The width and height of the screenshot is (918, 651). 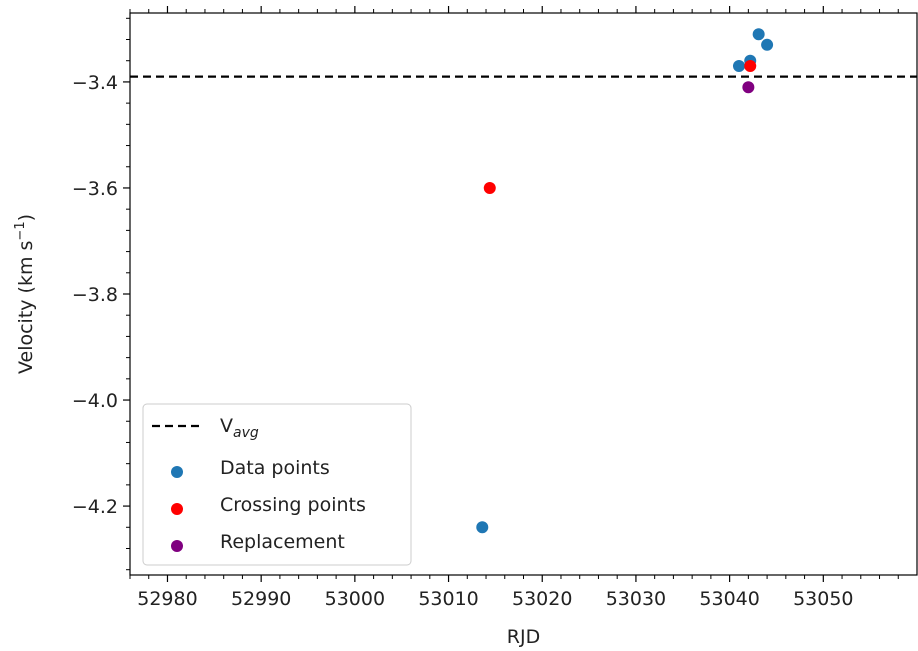 What do you see at coordinates (293, 505) in the screenshot?
I see `legend-label-crossing-points: Crossing points` at bounding box center [293, 505].